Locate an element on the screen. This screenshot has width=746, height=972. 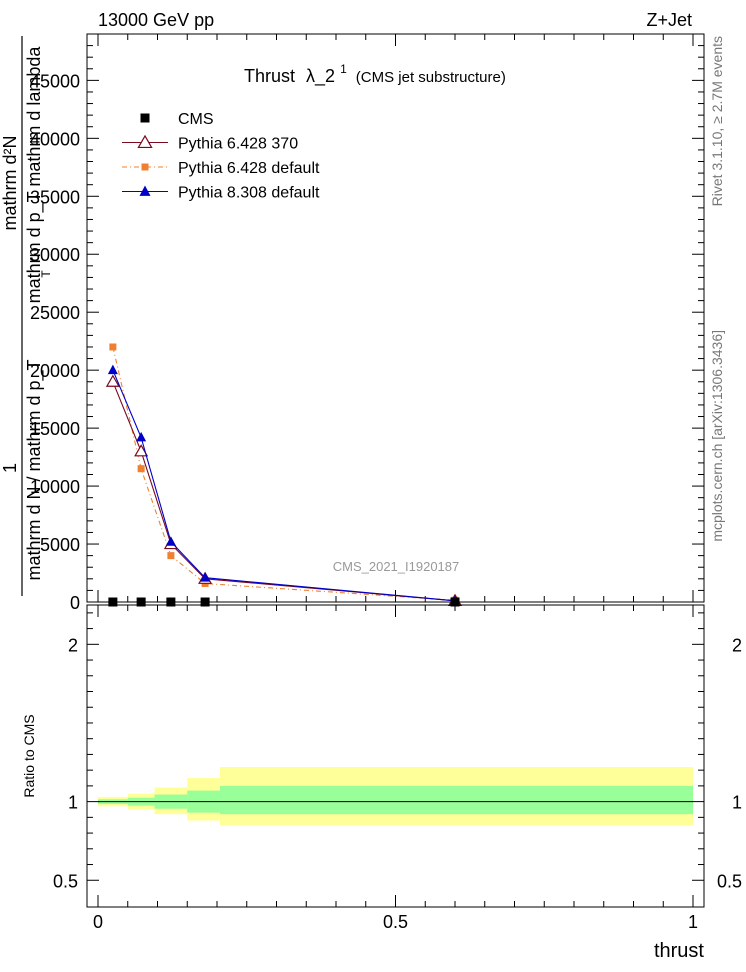
ratio-xtick-label: 0.5 is located at coordinates (395, 922).